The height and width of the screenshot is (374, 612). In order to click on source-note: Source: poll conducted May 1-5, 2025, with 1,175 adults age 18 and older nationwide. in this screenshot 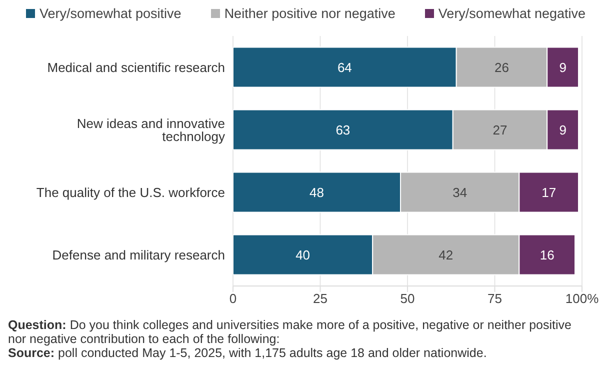, I will do `click(247, 353)`.